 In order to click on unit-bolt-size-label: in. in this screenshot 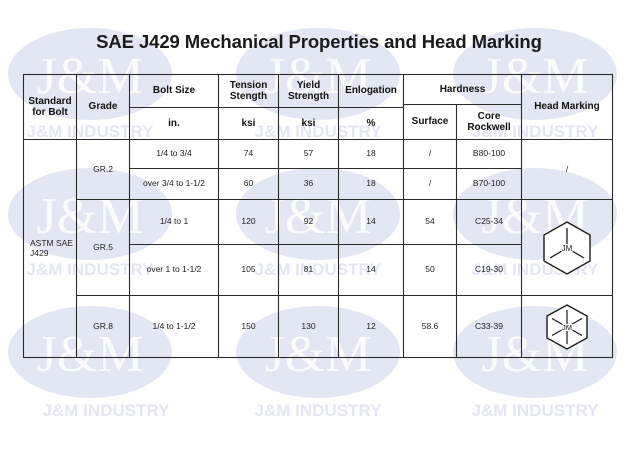, I will do `click(174, 123)`.